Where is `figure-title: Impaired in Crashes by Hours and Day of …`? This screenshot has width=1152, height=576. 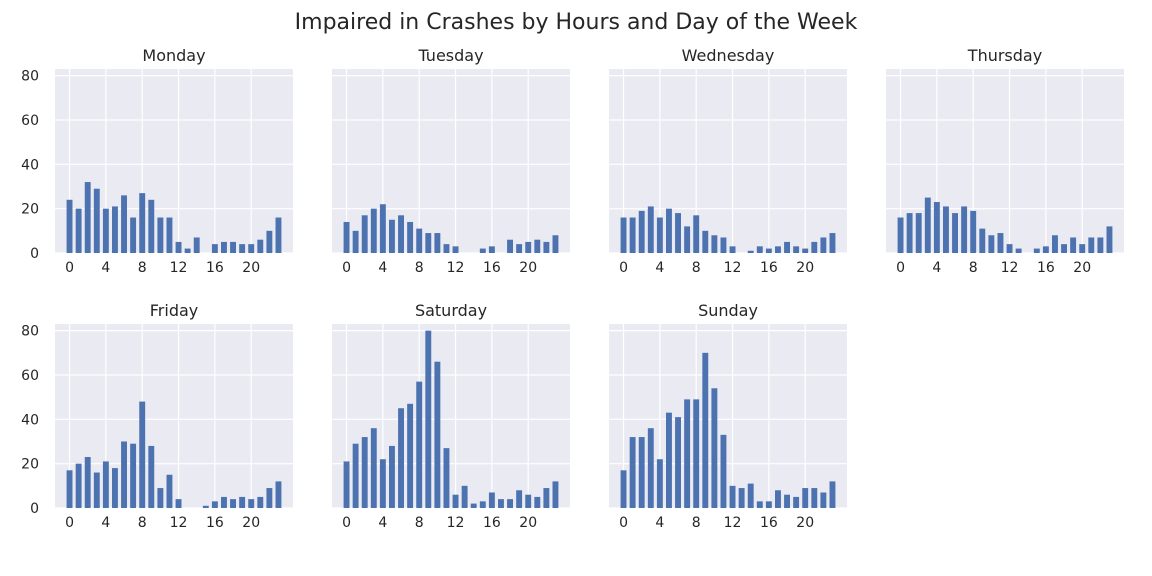 figure-title: Impaired in Crashes by Hours and Day of … is located at coordinates (576, 22).